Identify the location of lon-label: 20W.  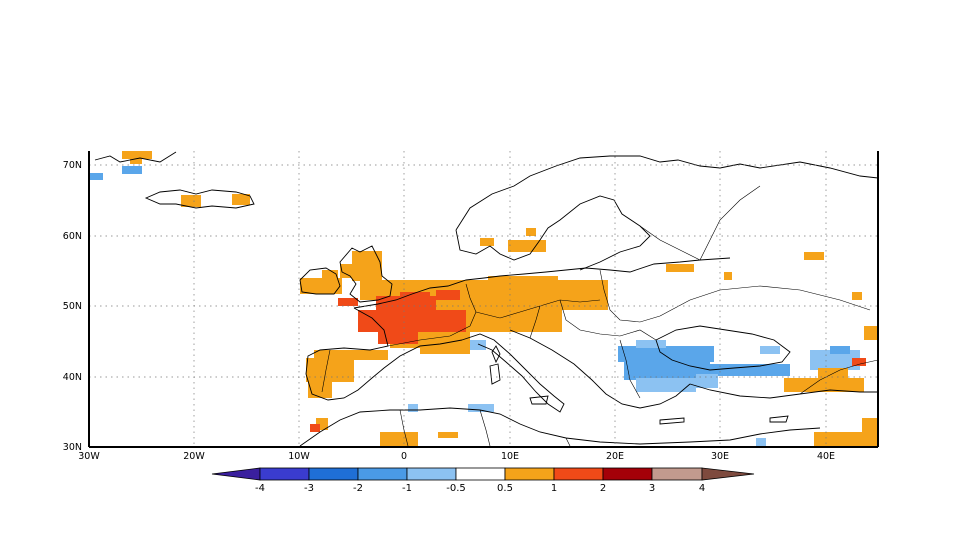
(194, 456).